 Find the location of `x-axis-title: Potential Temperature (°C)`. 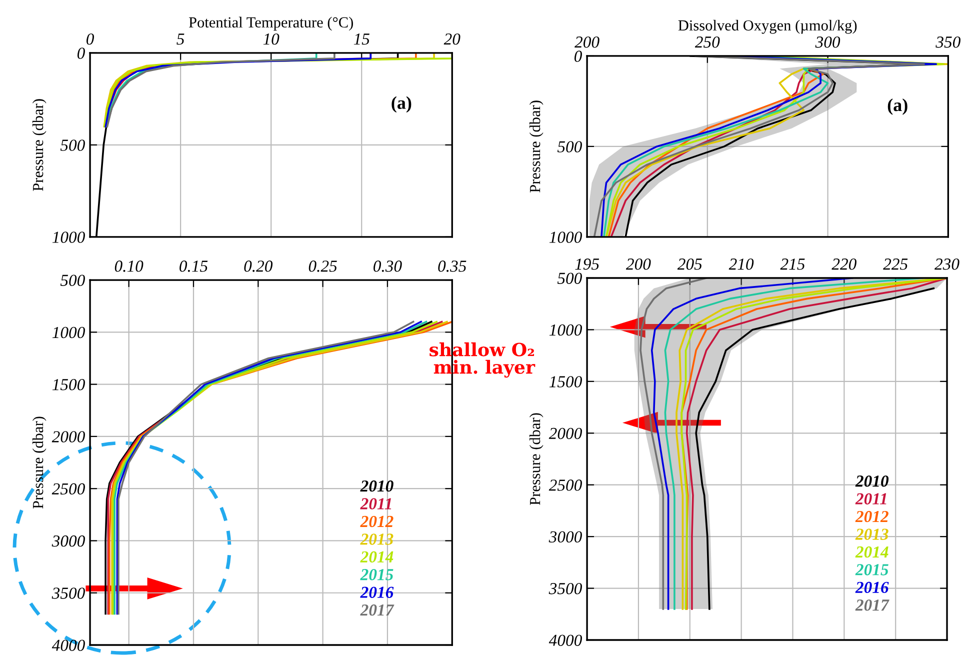

x-axis-title: Potential Temperature (°C) is located at coordinates (270, 23).